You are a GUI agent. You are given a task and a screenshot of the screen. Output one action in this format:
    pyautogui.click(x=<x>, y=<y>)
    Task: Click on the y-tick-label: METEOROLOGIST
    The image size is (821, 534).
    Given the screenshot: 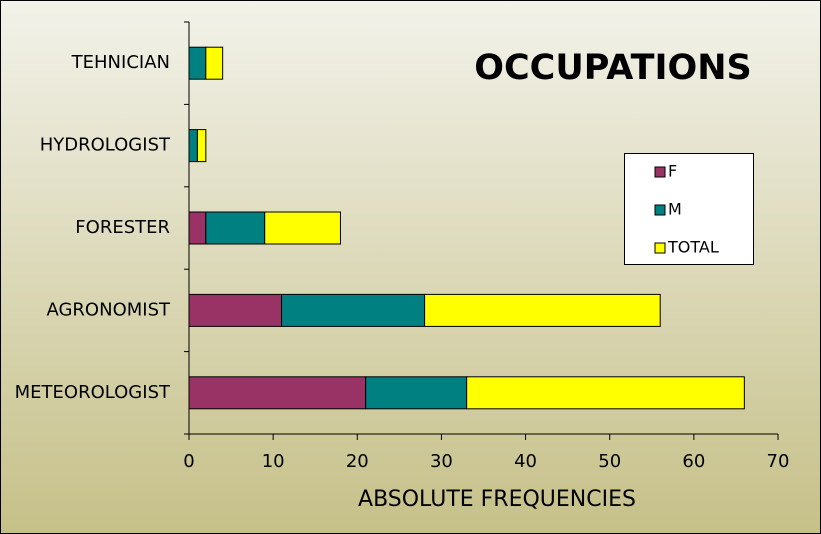 What is the action you would take?
    pyautogui.click(x=93, y=392)
    